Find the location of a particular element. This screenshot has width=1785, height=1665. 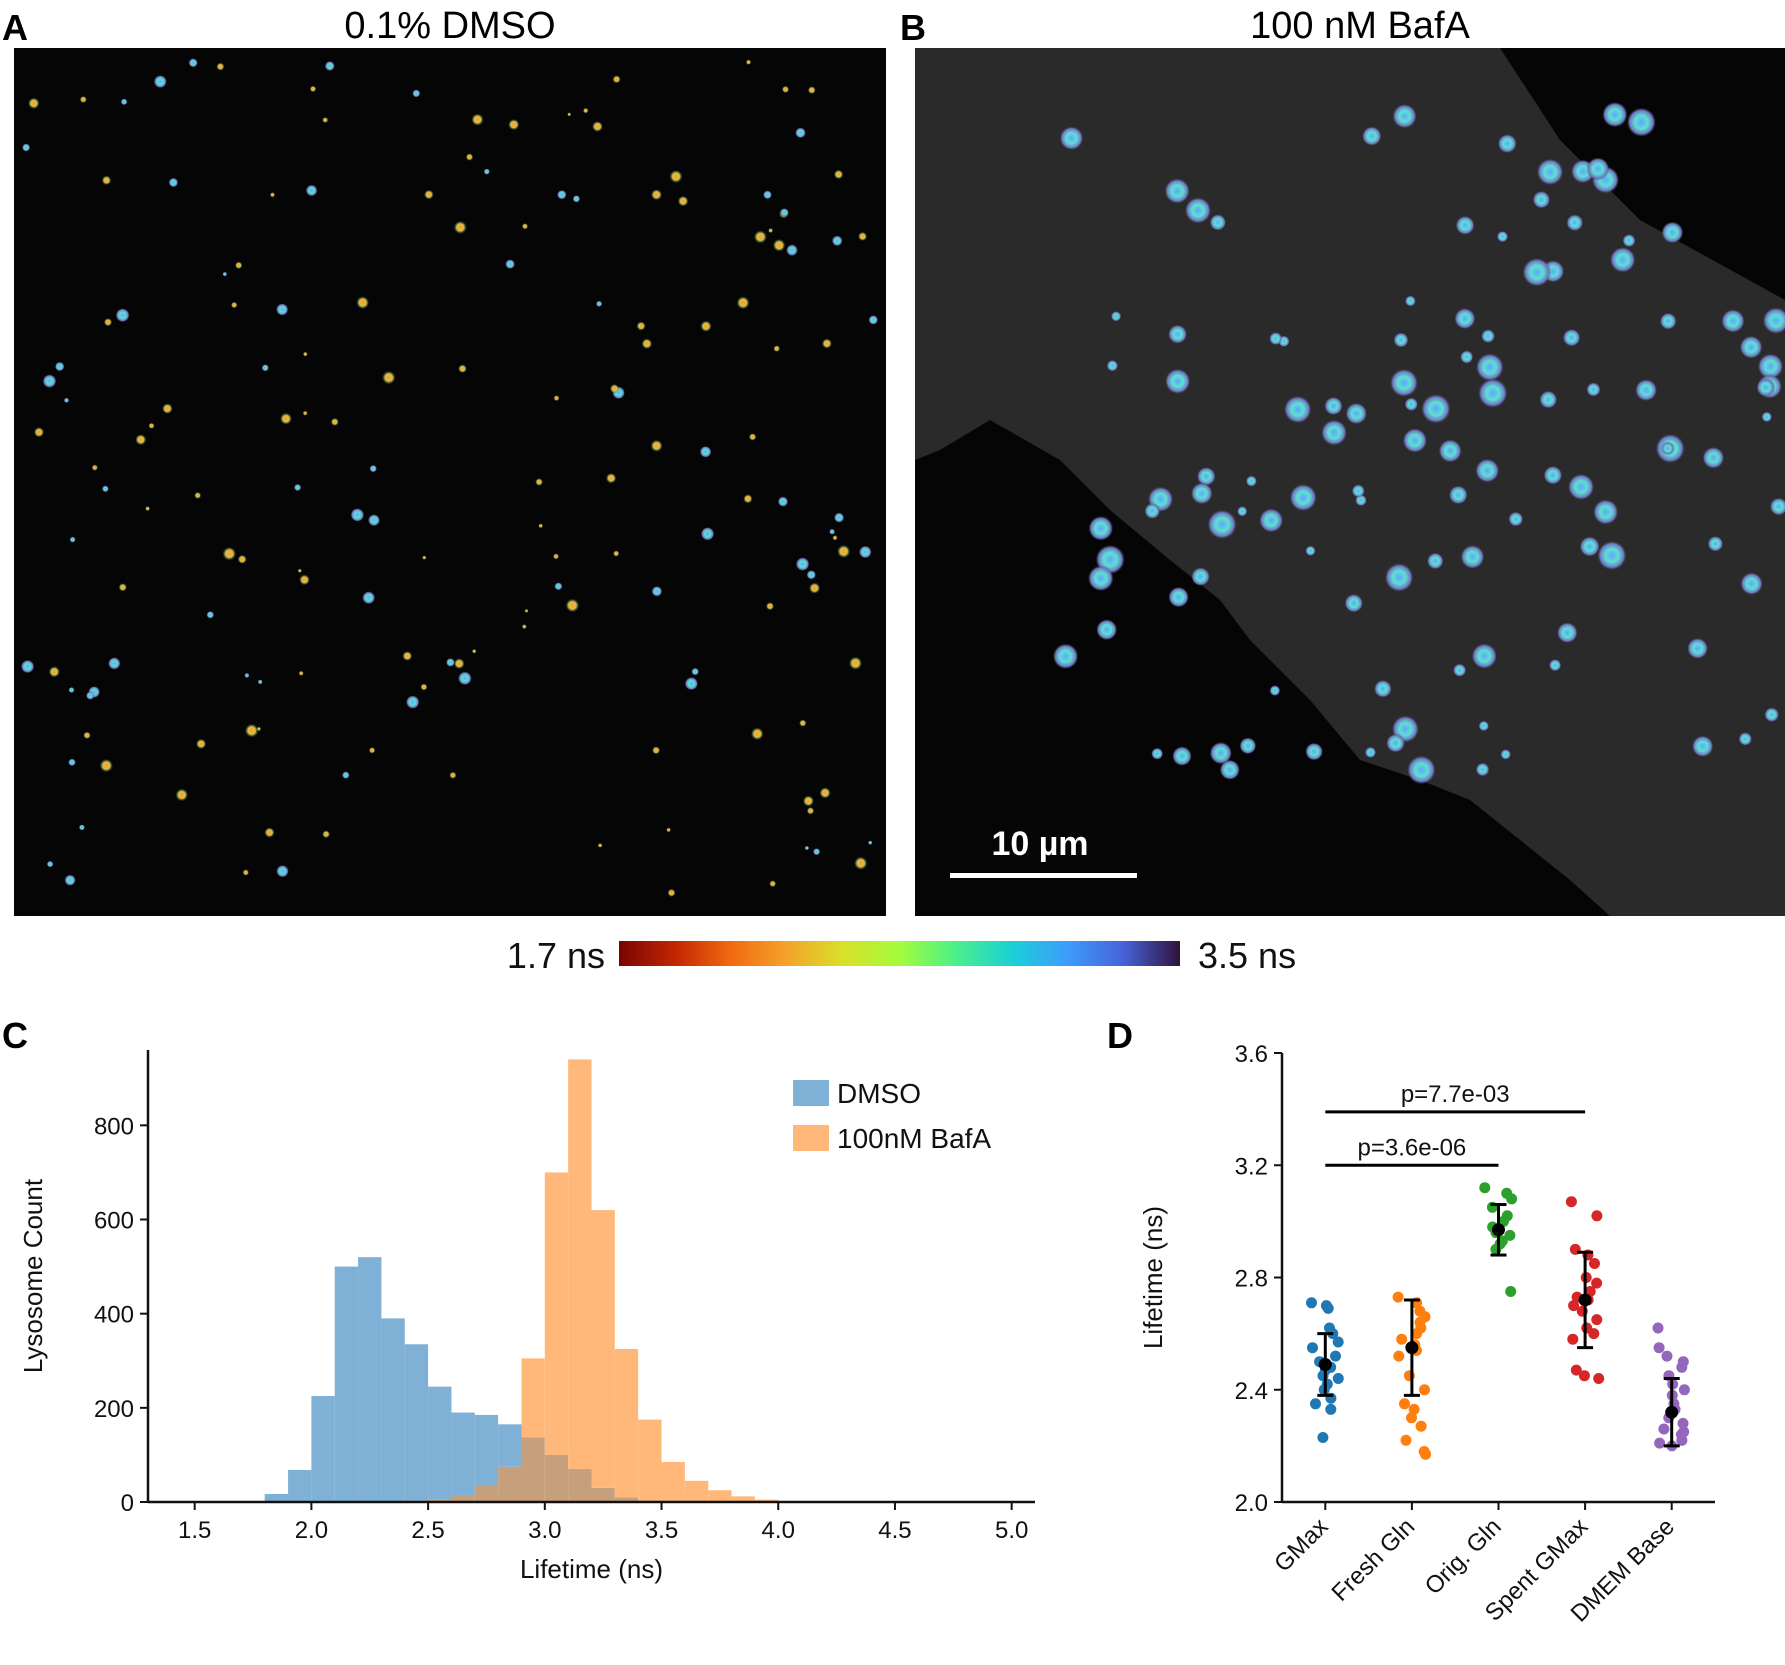

scale-bar is located at coordinates (1043, 875).